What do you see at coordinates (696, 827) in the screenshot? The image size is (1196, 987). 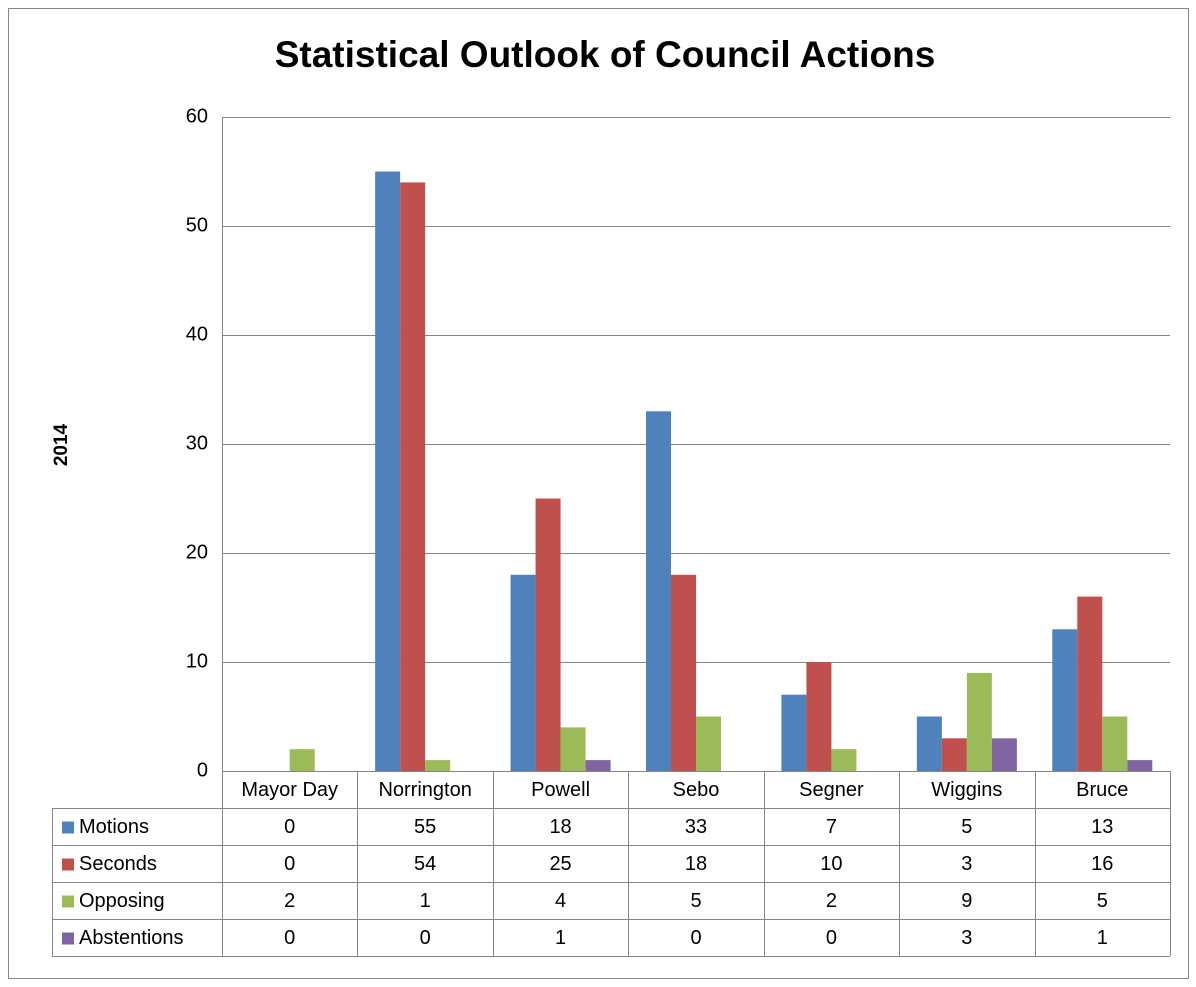 I see `table-value: 33` at bounding box center [696, 827].